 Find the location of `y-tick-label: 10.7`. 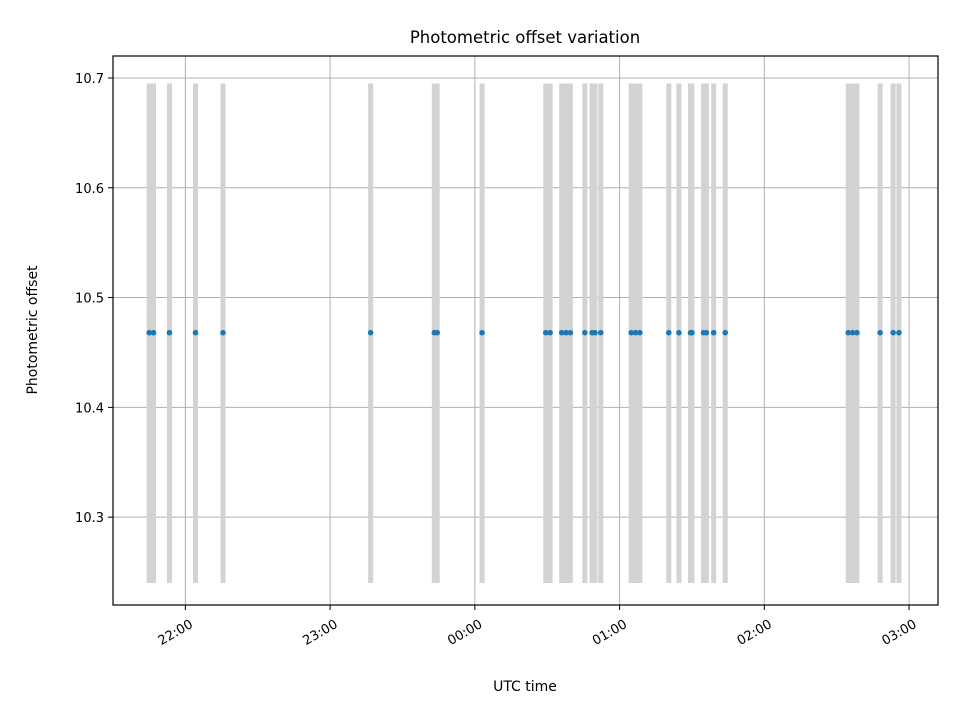

y-tick-label: 10.7 is located at coordinates (89, 79).